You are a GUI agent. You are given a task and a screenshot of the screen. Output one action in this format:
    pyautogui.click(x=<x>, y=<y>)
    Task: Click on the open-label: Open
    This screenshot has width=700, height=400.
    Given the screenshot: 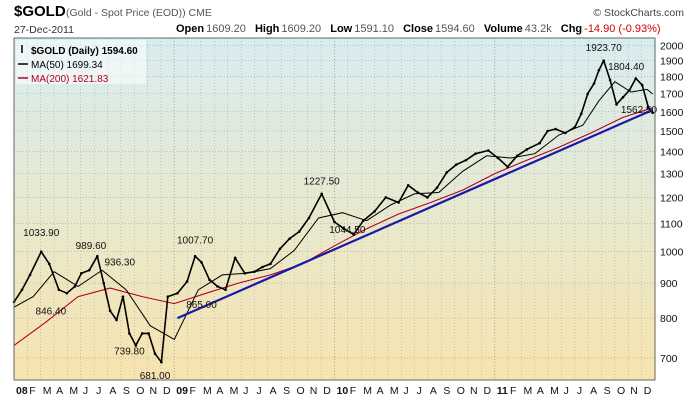 What is the action you would take?
    pyautogui.click(x=190, y=29)
    